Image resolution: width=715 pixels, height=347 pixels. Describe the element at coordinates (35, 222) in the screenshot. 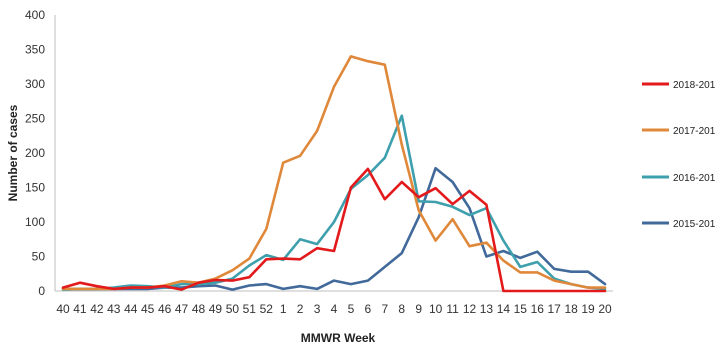

I see `y-tick-label: 100` at that location.